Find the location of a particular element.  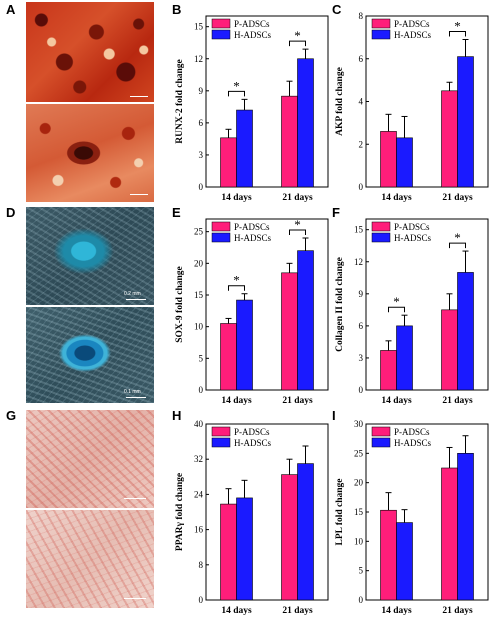

y-tick-label: 8 is located at coordinates (201, 565).